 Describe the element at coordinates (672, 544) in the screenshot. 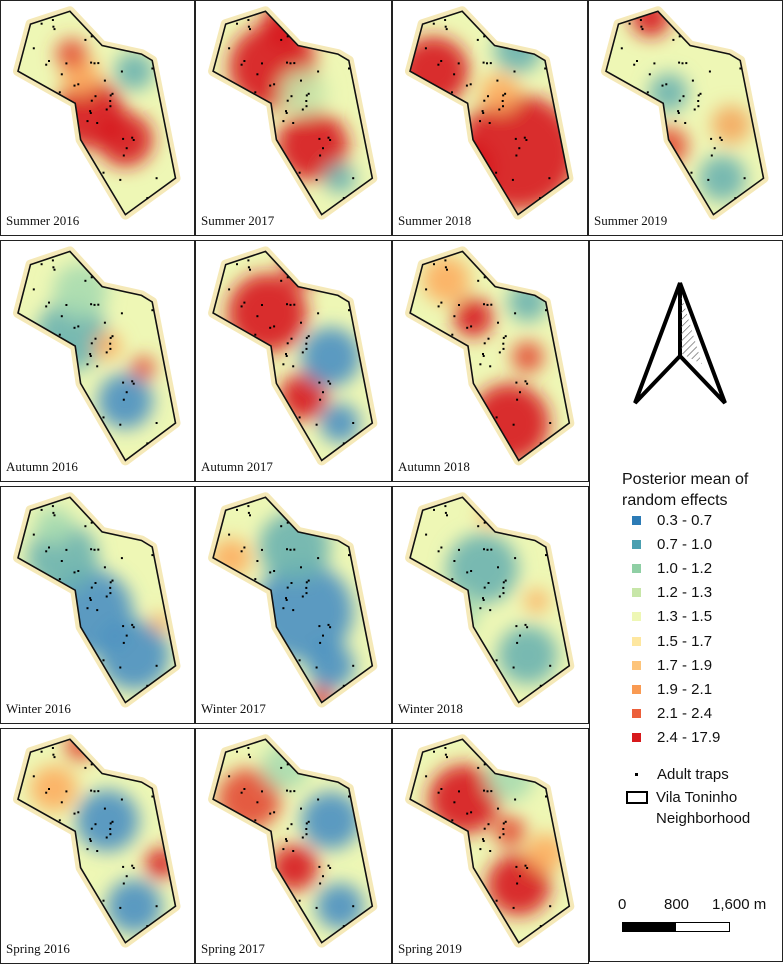

I see `legend-item: 0.7 - 1.0` at that location.